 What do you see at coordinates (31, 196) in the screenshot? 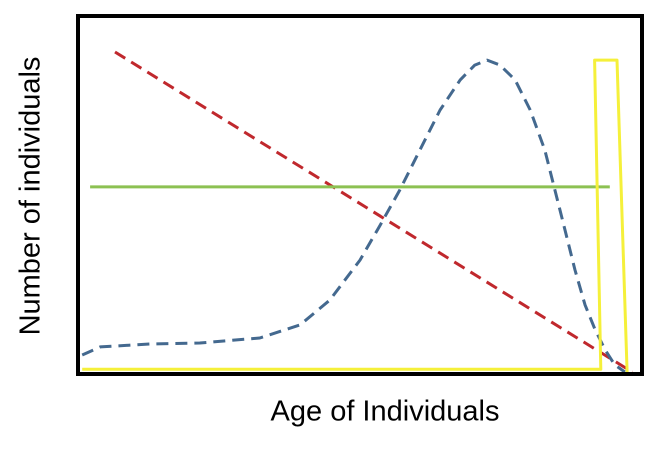
I see `y-axis-label: Number of individuals` at bounding box center [31, 196].